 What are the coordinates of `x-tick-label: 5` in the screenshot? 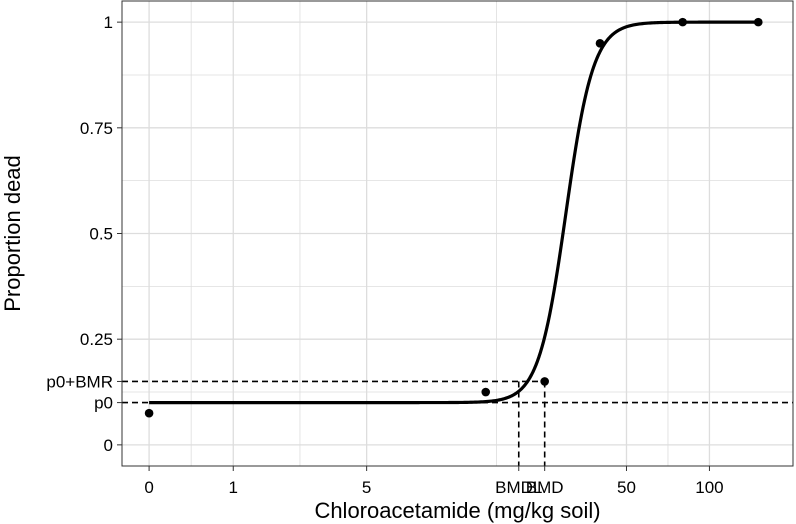 It's located at (366, 487).